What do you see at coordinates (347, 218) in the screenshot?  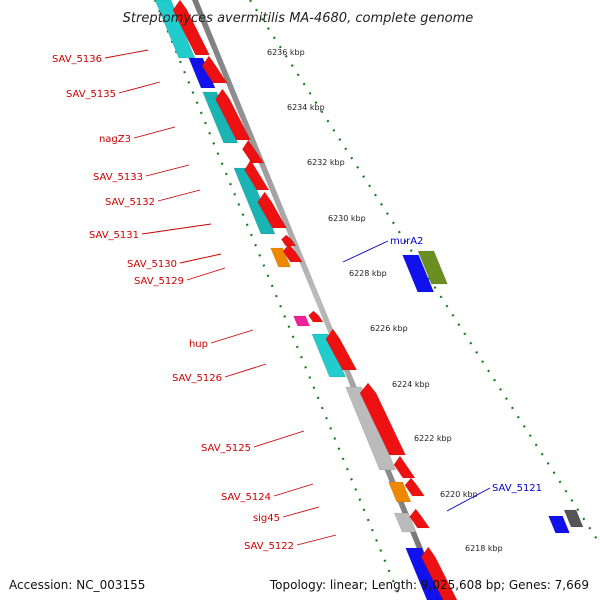 I see `scale-tick-label: 6230 kbp` at bounding box center [347, 218].